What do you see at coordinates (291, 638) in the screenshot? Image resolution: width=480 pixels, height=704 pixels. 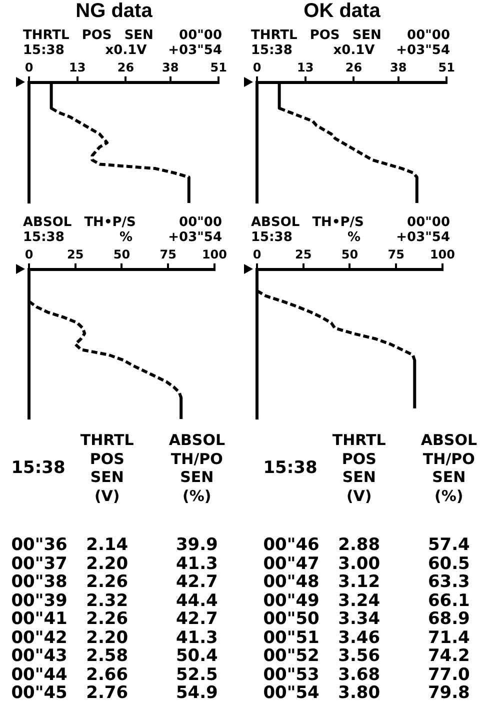 I see `category-label: 00"51` at bounding box center [291, 638].